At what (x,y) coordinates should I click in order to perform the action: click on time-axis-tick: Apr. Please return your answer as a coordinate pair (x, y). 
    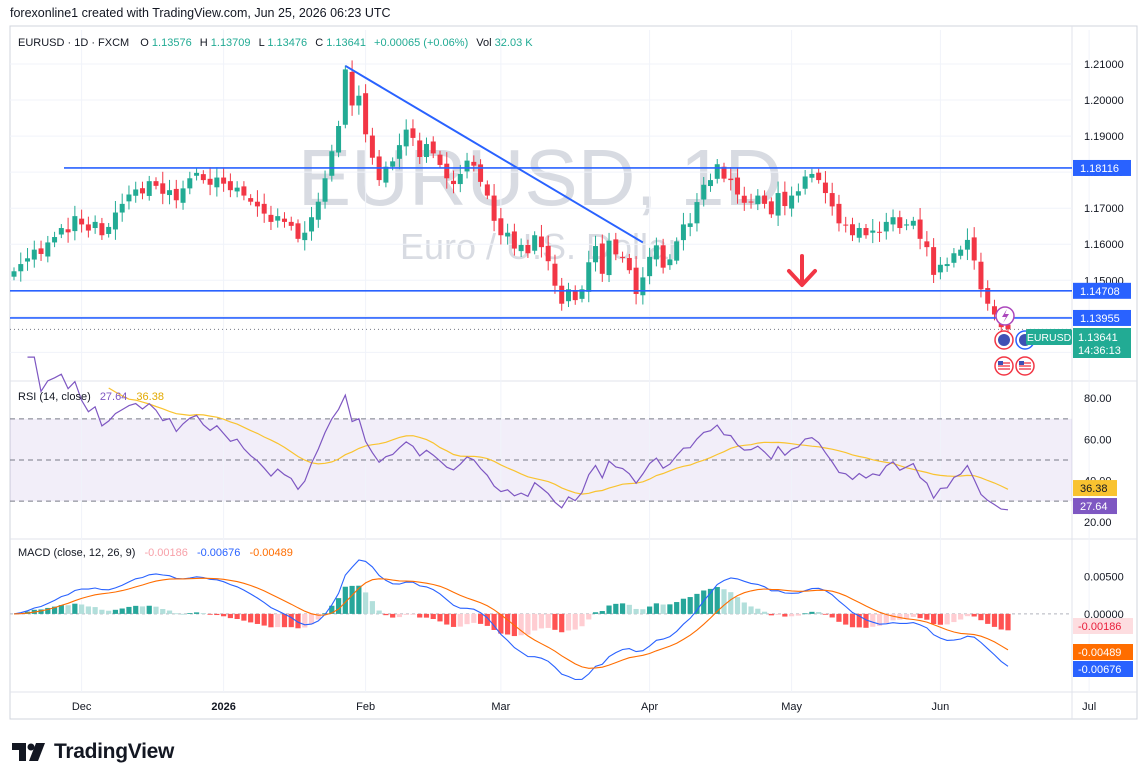
    Looking at the image, I should click on (649, 707).